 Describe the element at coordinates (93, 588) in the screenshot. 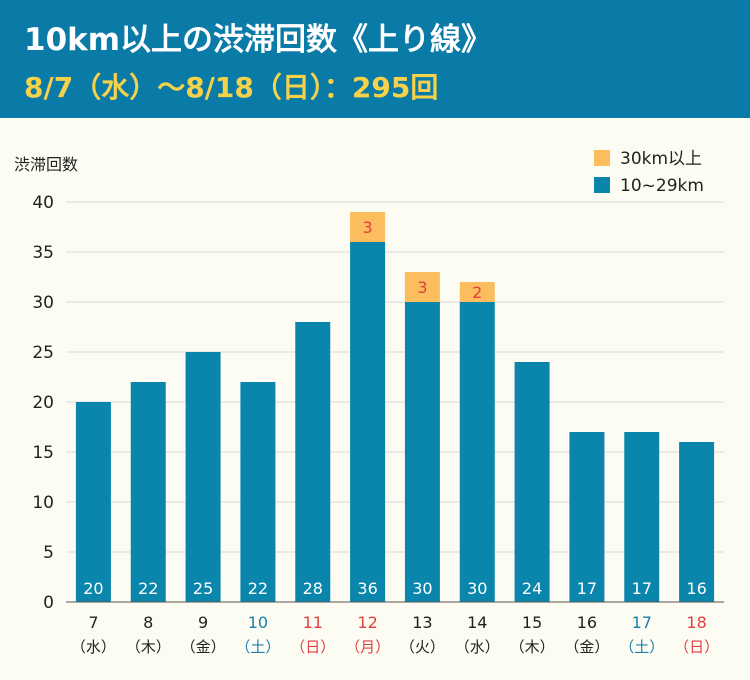

I see `bar-value-label: 20` at that location.